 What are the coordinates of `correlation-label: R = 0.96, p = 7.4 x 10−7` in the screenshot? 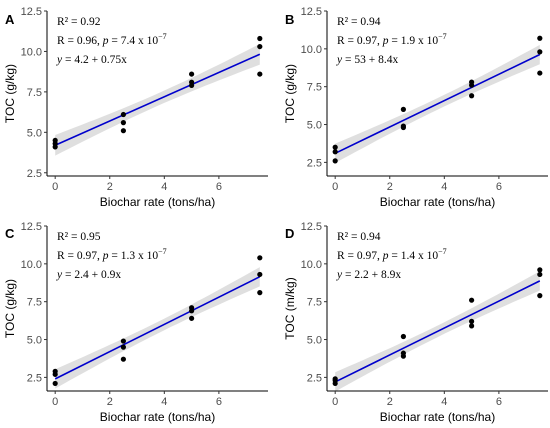 It's located at (112, 39).